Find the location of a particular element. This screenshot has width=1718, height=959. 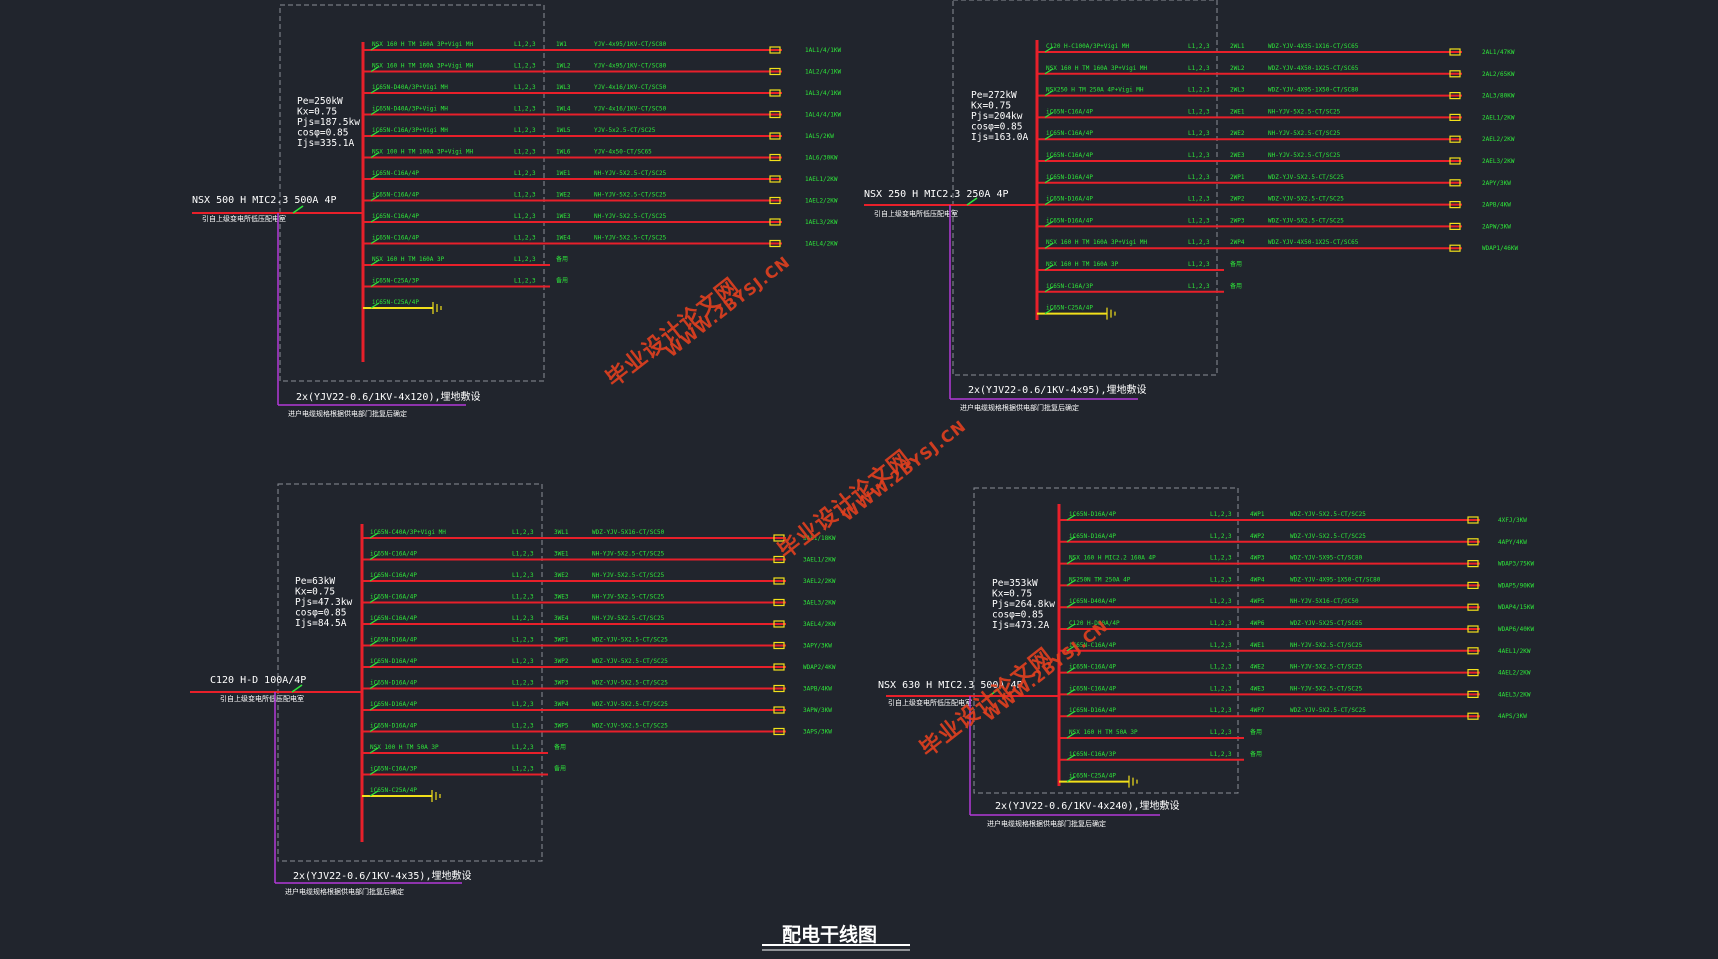

load-calc-line: Pjs=204kw is located at coordinates (997, 116).